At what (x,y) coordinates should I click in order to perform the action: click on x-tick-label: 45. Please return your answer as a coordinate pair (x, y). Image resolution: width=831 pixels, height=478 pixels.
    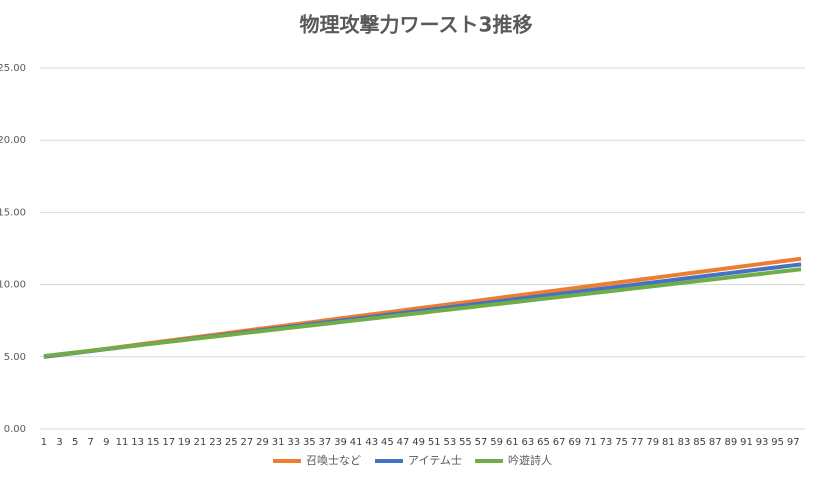
    Looking at the image, I should click on (387, 442).